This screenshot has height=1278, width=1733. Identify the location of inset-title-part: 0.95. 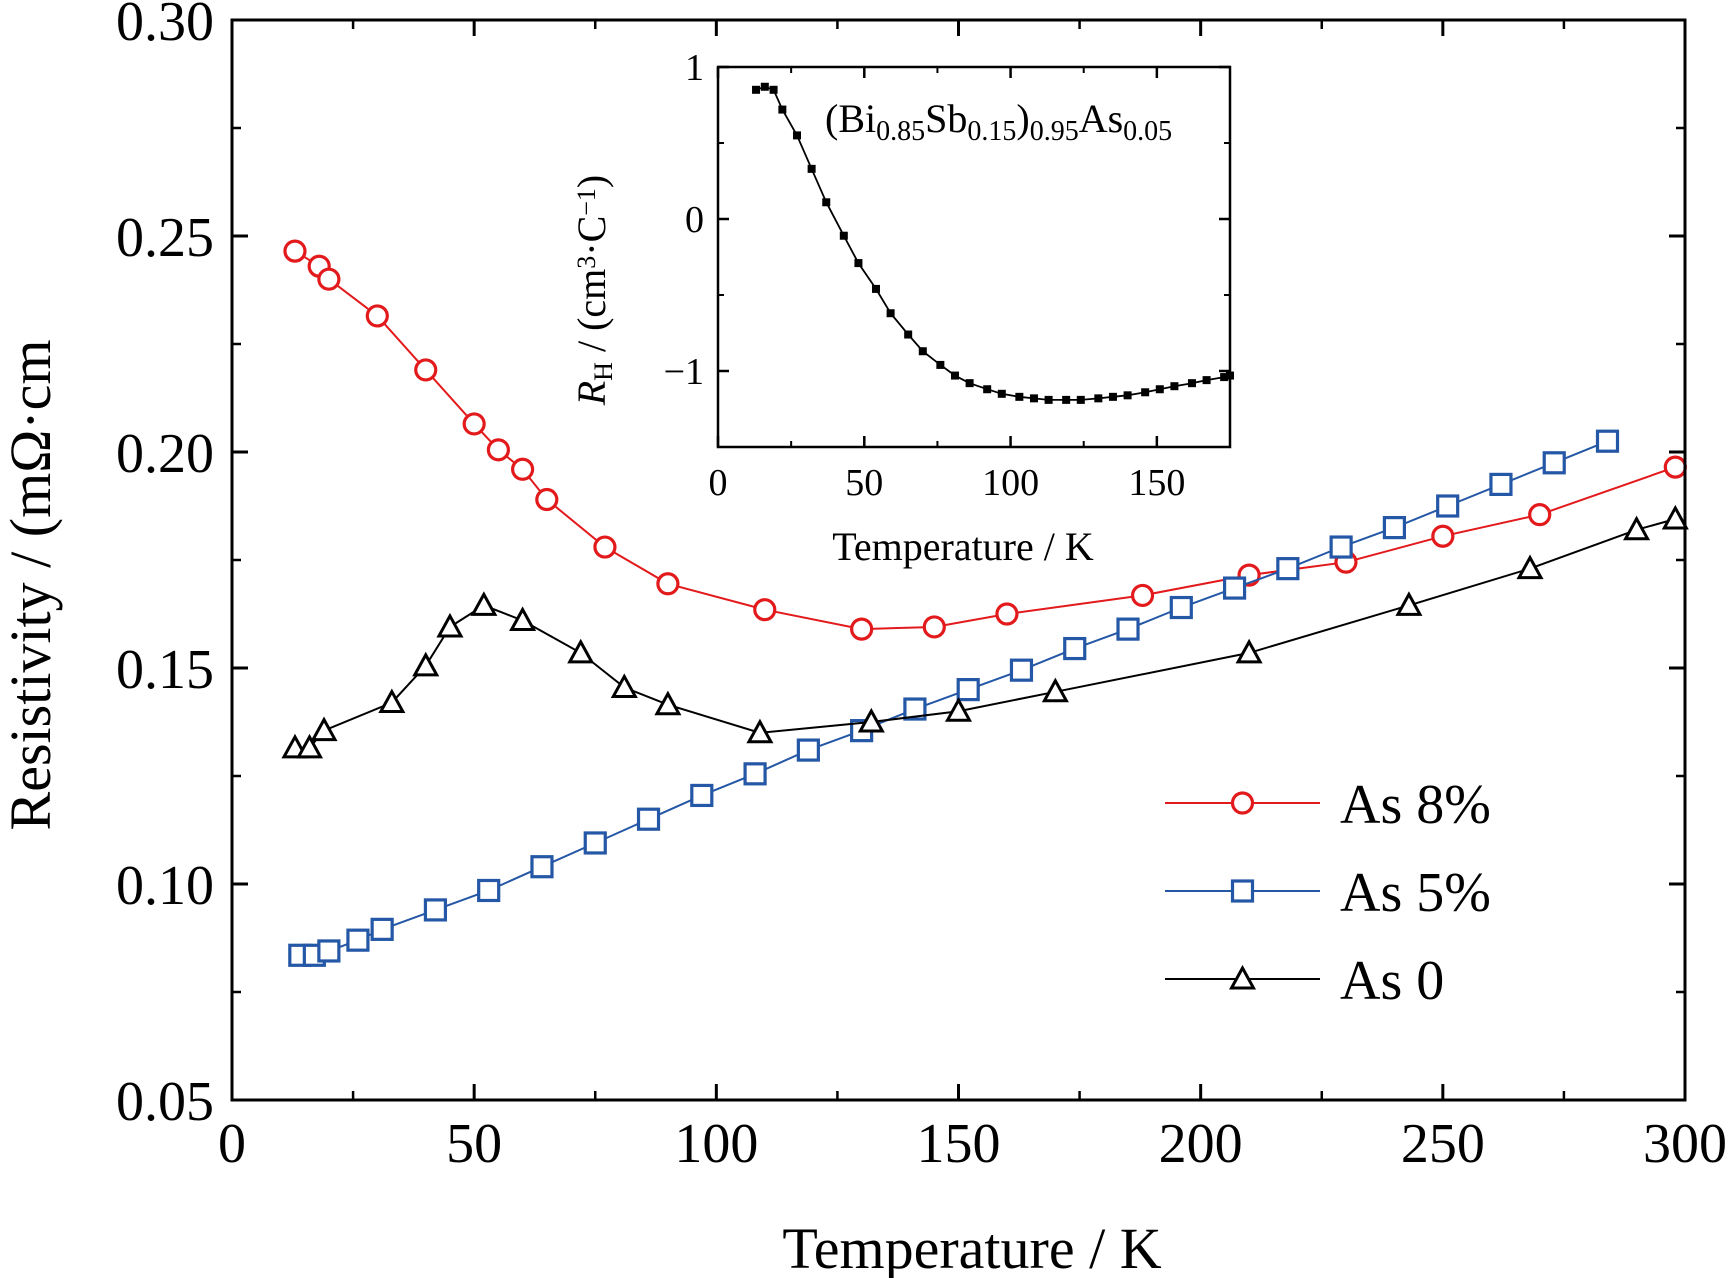
(1054, 131).